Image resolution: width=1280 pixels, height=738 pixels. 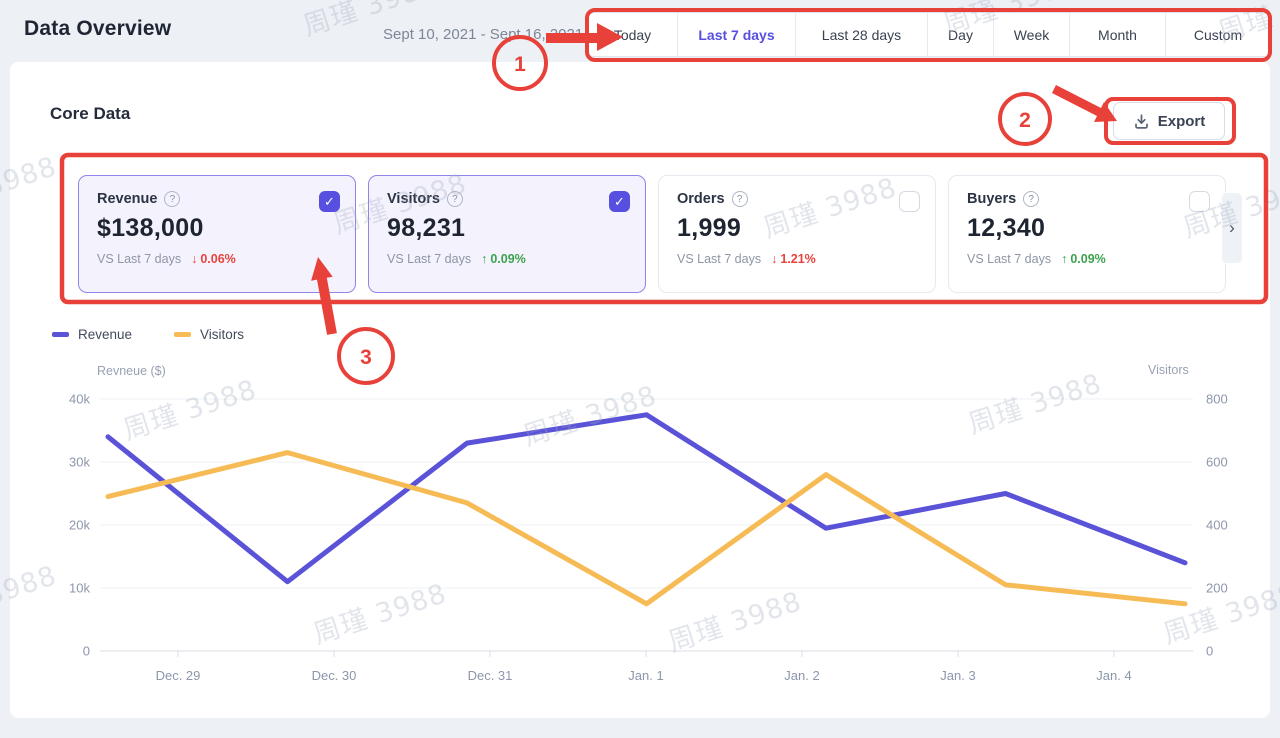 I want to click on card-title: Orders, so click(x=701, y=199).